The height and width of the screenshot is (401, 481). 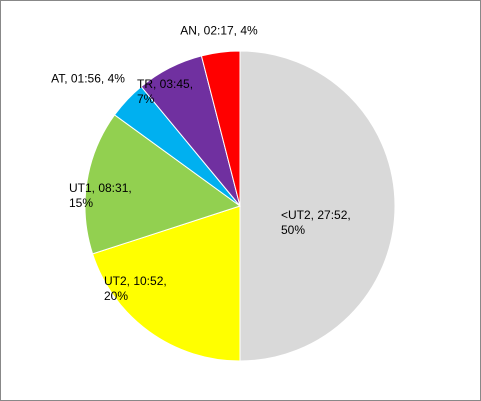 I want to click on data-label: AN, 02:17, 4%, so click(x=219, y=30).